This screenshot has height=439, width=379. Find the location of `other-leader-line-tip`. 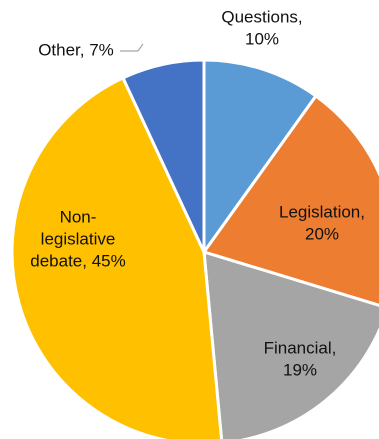

other-leader-line-tip is located at coordinates (140, 47).